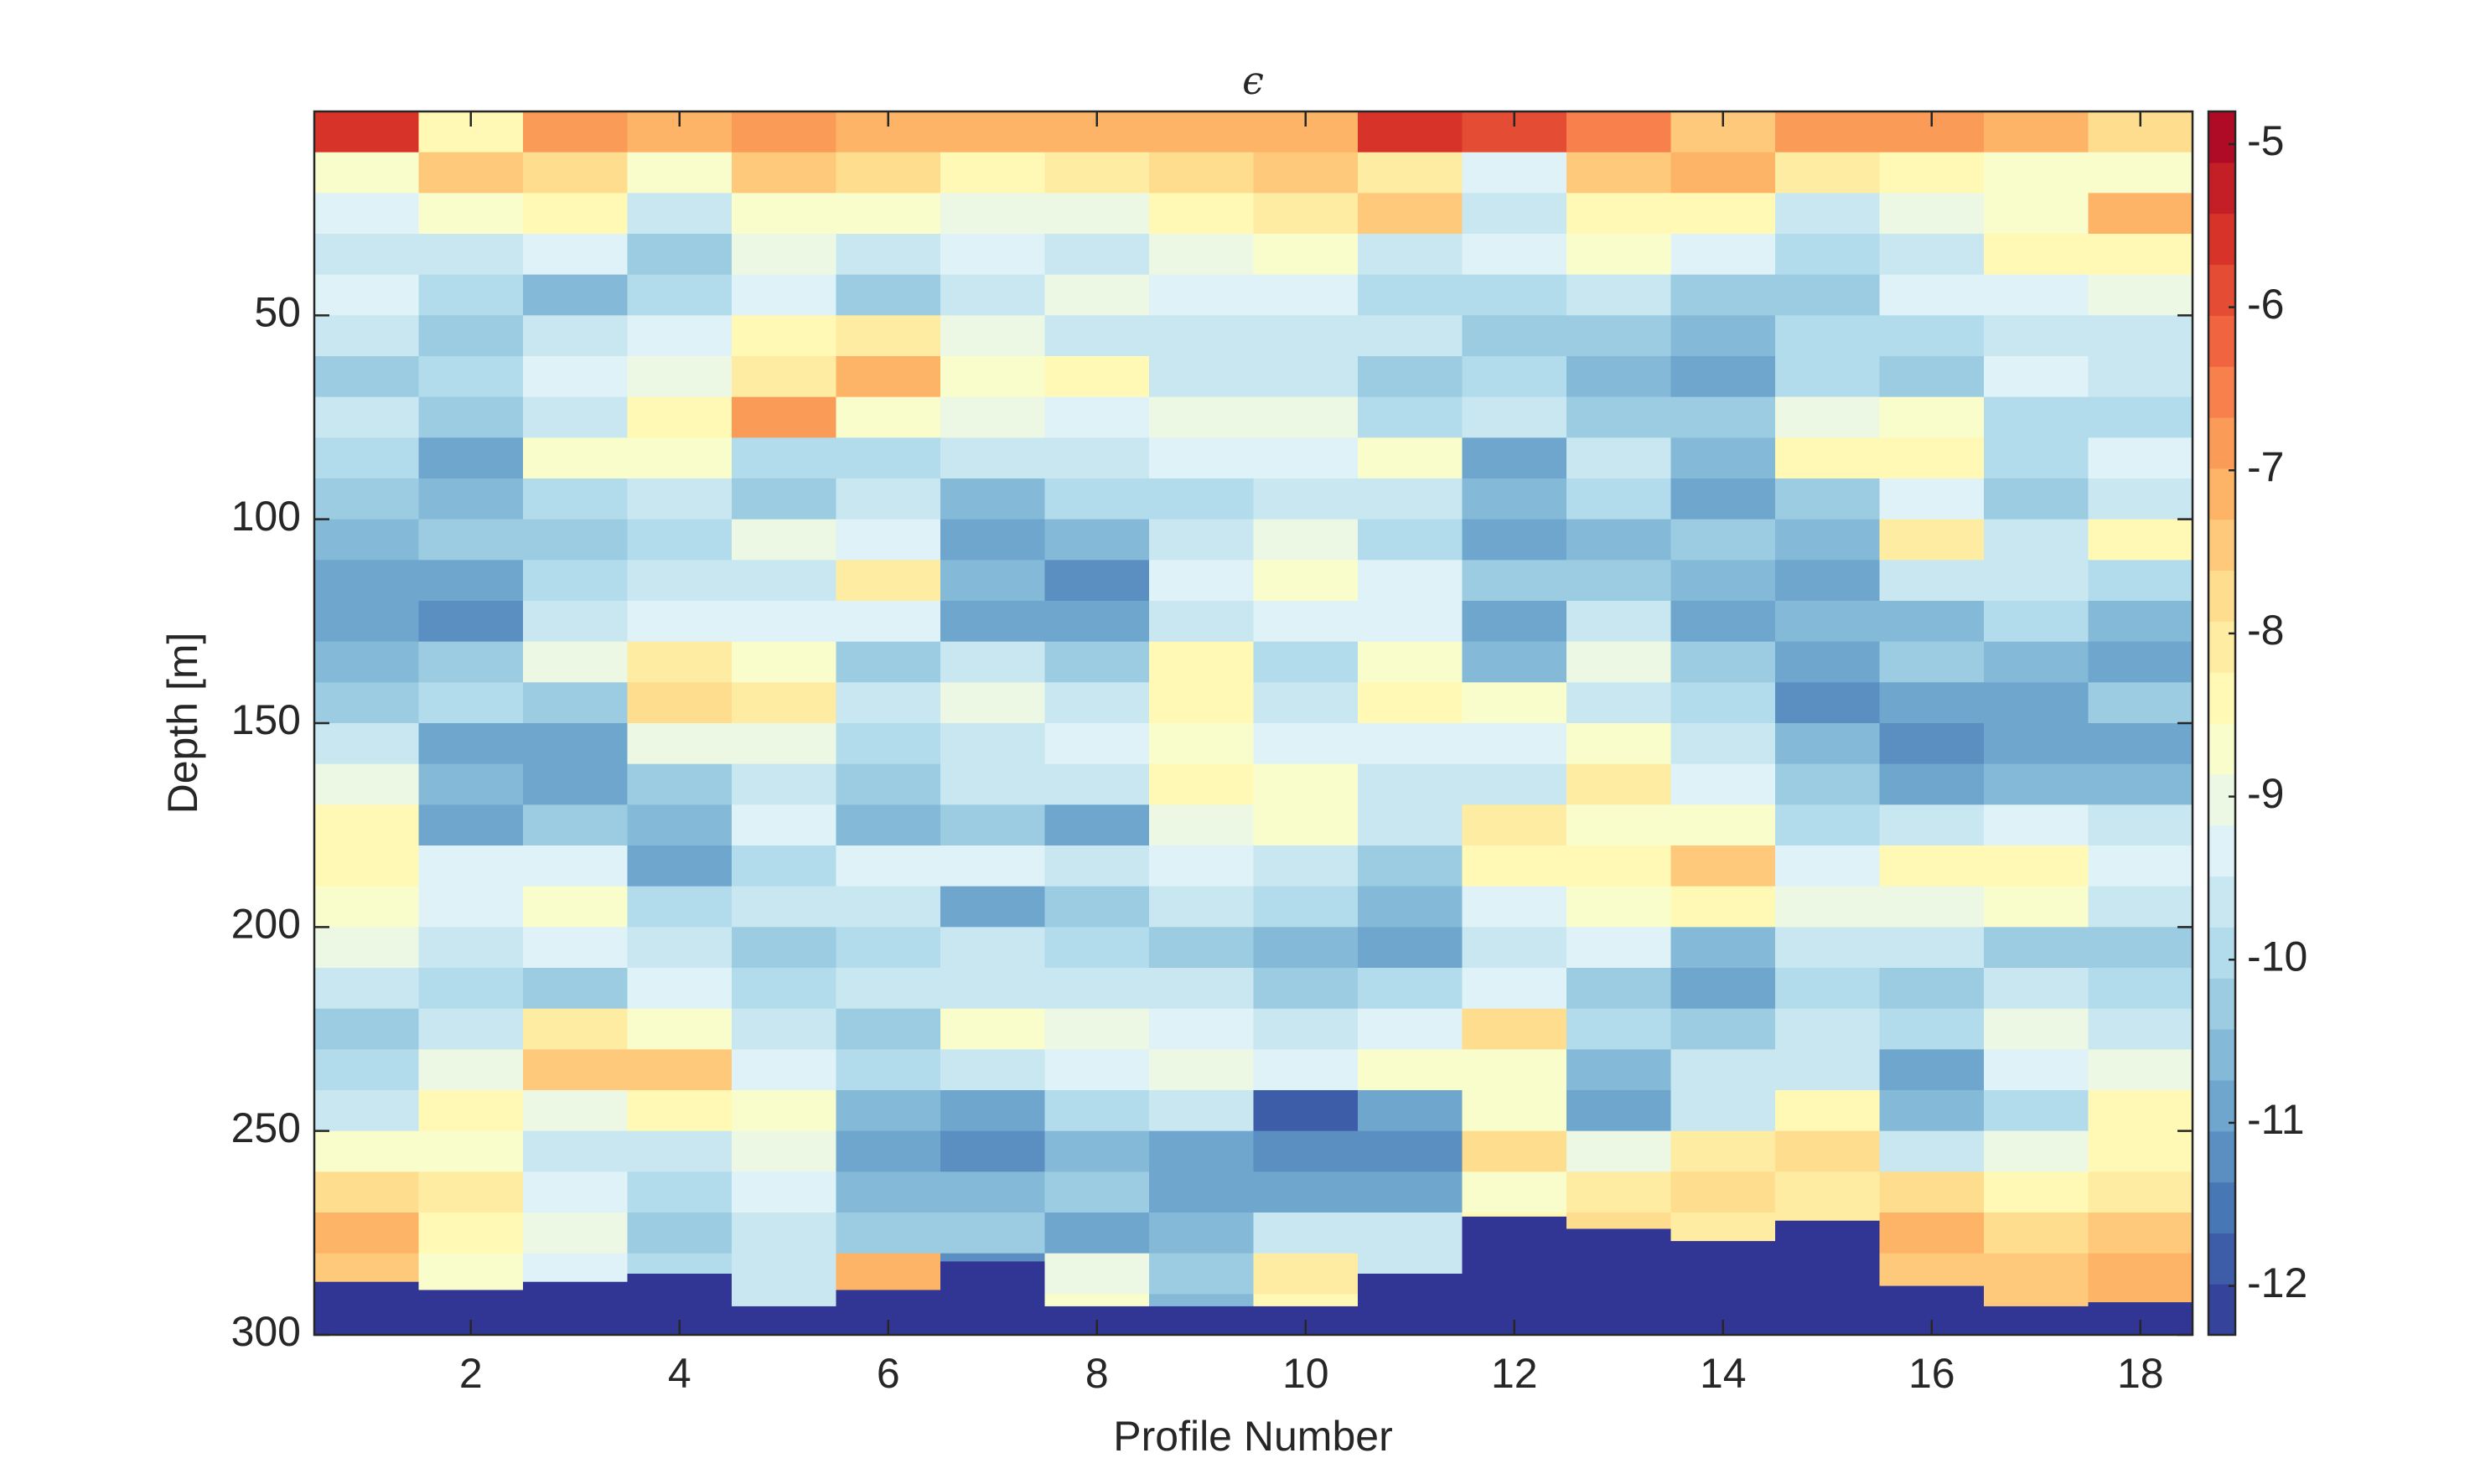  Describe the element at coordinates (2222, 723) in the screenshot. I see `colorbar-frame` at that location.